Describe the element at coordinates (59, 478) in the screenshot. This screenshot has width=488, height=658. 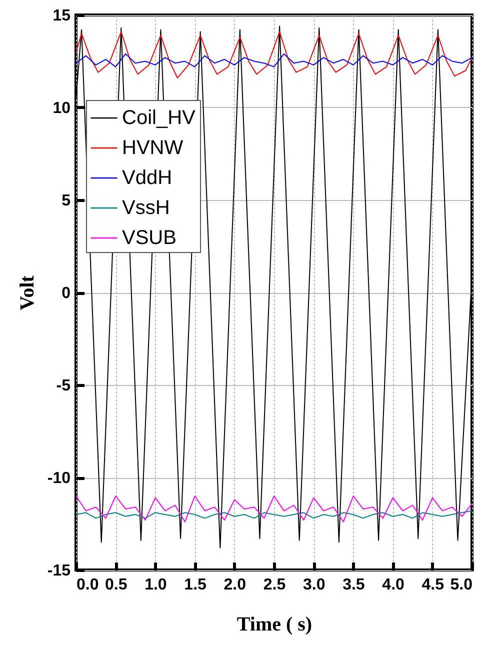
I see `y-tick-label: -10` at that location.